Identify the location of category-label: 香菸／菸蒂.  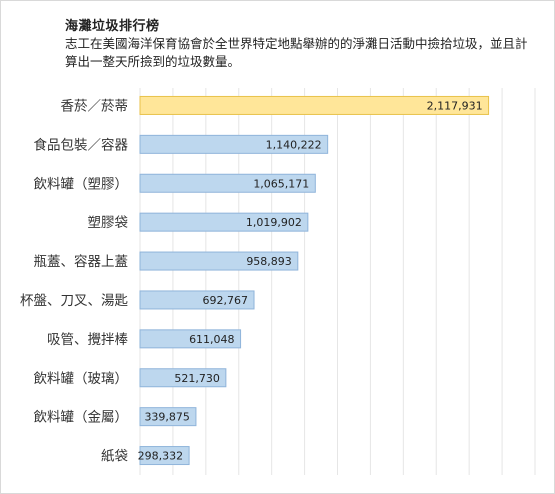
(95, 106).